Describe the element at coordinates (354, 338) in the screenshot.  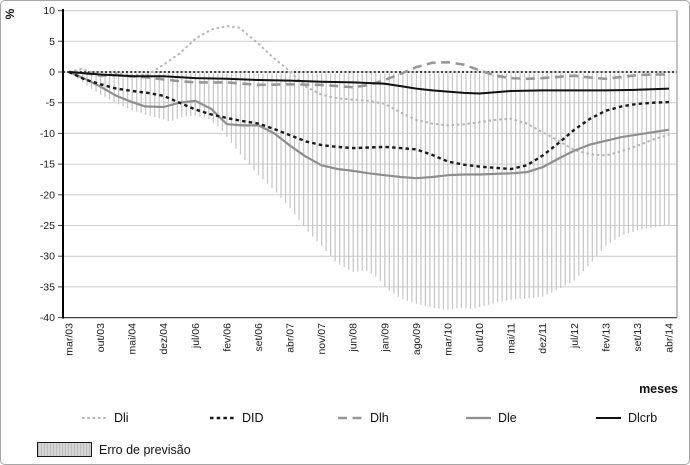
I see `svg-text: jun/08` at that location.